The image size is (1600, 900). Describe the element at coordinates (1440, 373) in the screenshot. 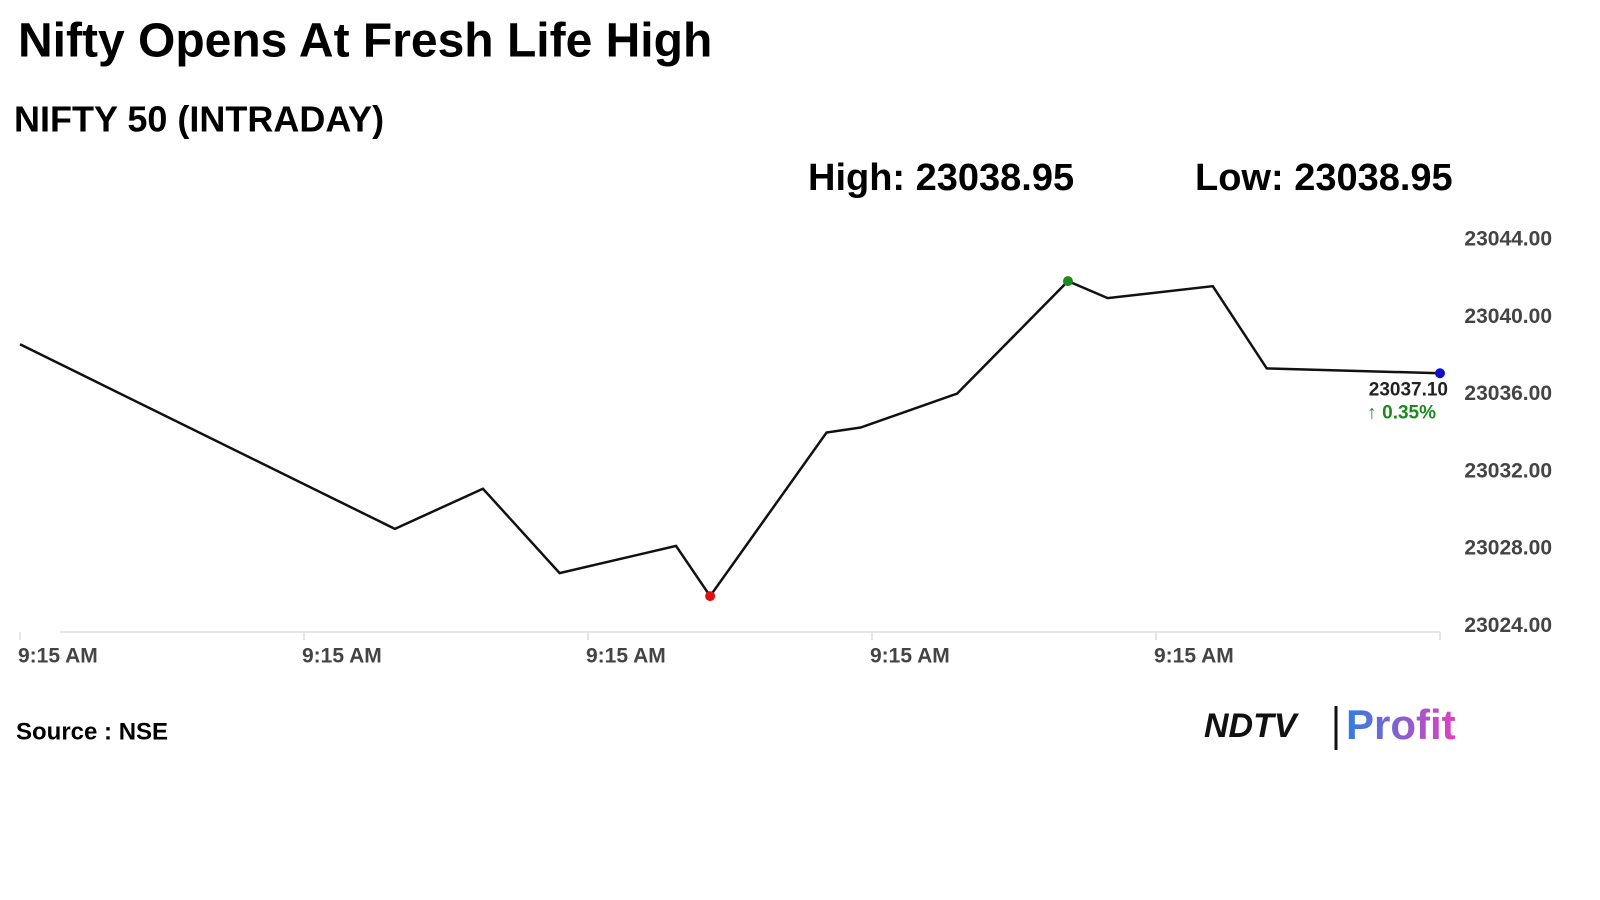

I see `last-marker` at that location.